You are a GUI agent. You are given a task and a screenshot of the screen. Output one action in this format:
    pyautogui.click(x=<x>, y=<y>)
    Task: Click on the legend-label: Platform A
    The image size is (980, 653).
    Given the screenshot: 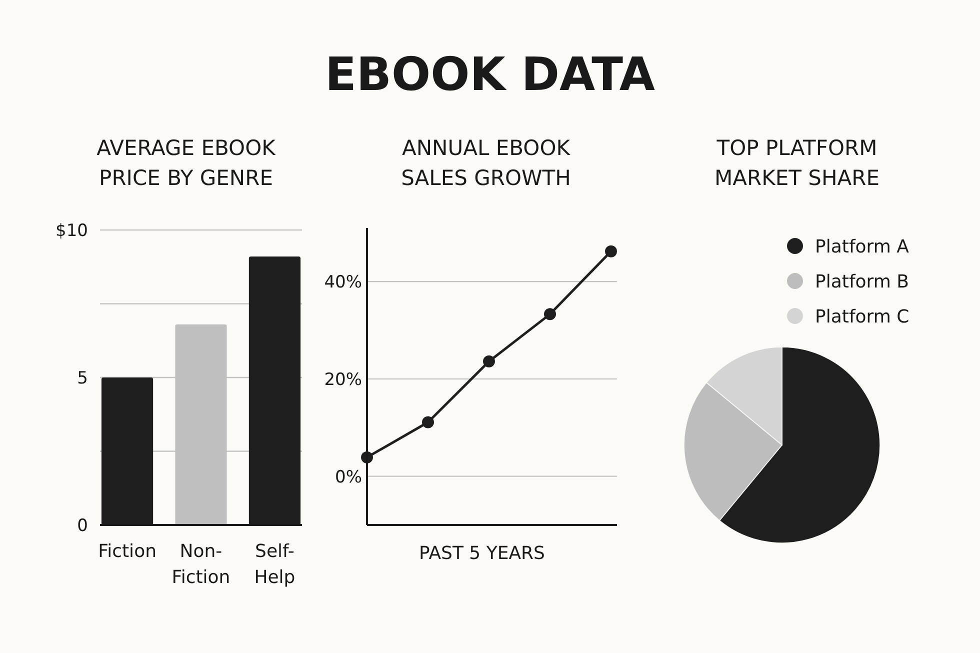 What is the action you would take?
    pyautogui.click(x=862, y=247)
    